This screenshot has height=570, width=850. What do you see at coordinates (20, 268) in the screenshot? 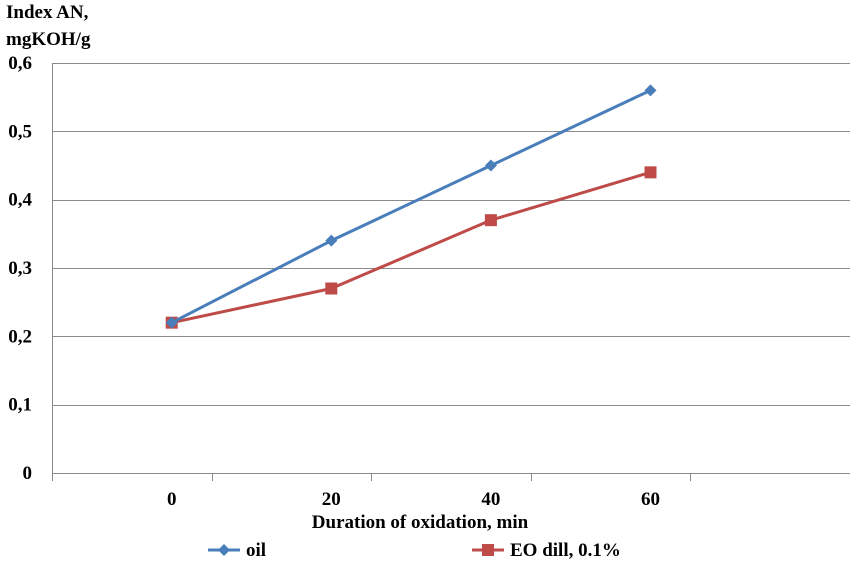
I see `y-tick-label: 0,3` at bounding box center [20, 268].